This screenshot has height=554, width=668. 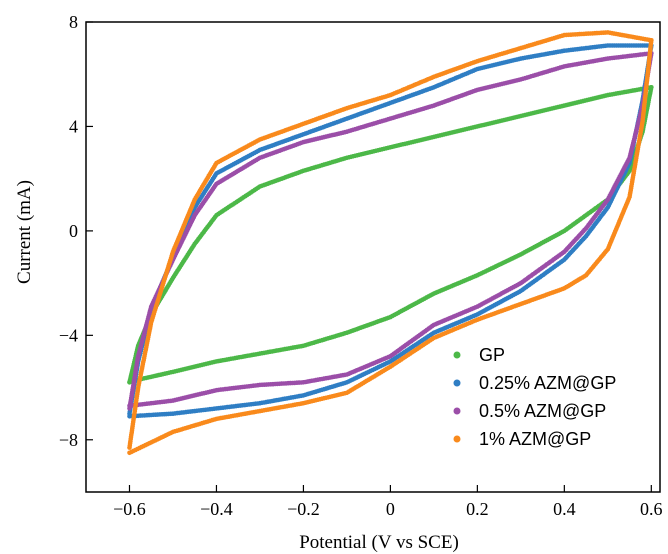 What do you see at coordinates (477, 509) in the screenshot?
I see `x-tick-label: 0.2` at bounding box center [477, 509].